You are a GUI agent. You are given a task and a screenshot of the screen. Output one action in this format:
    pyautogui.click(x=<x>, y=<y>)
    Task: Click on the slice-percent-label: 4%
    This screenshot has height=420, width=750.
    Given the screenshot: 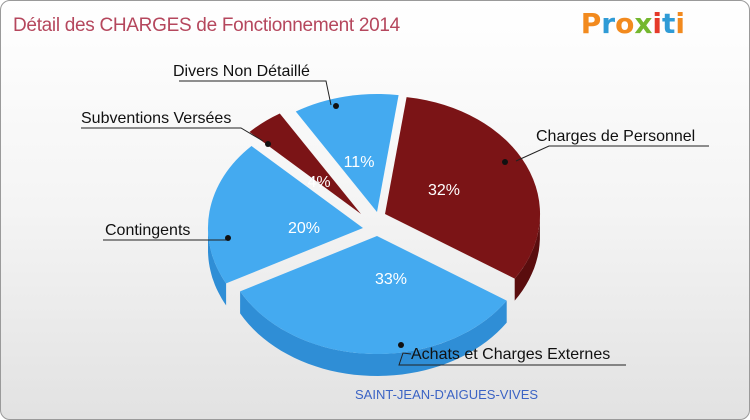 What is the action you would take?
    pyautogui.click(x=318, y=182)
    